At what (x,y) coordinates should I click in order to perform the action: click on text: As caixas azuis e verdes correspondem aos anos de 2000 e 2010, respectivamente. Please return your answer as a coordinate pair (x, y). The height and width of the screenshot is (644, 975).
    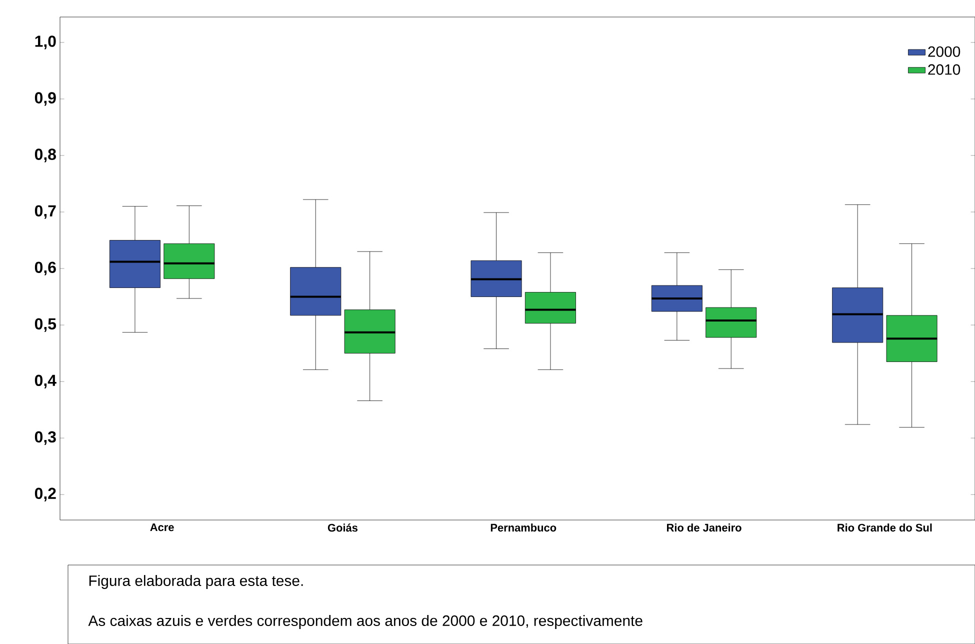
    Looking at the image, I should click on (365, 622).